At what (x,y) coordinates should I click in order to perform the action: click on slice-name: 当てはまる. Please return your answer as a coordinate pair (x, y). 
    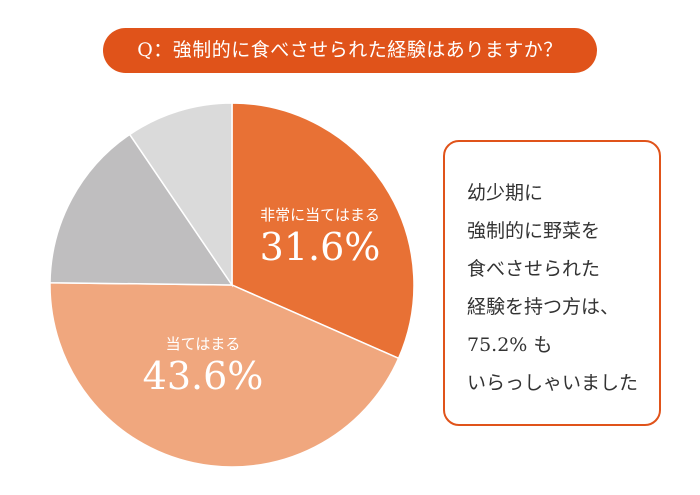
    Looking at the image, I should click on (203, 344).